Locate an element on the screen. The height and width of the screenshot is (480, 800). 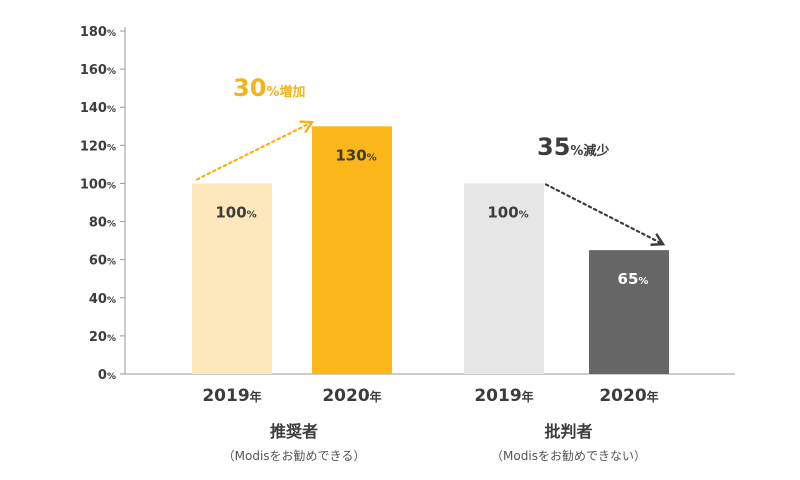
y-tick-label: 160% is located at coordinates (98, 70).